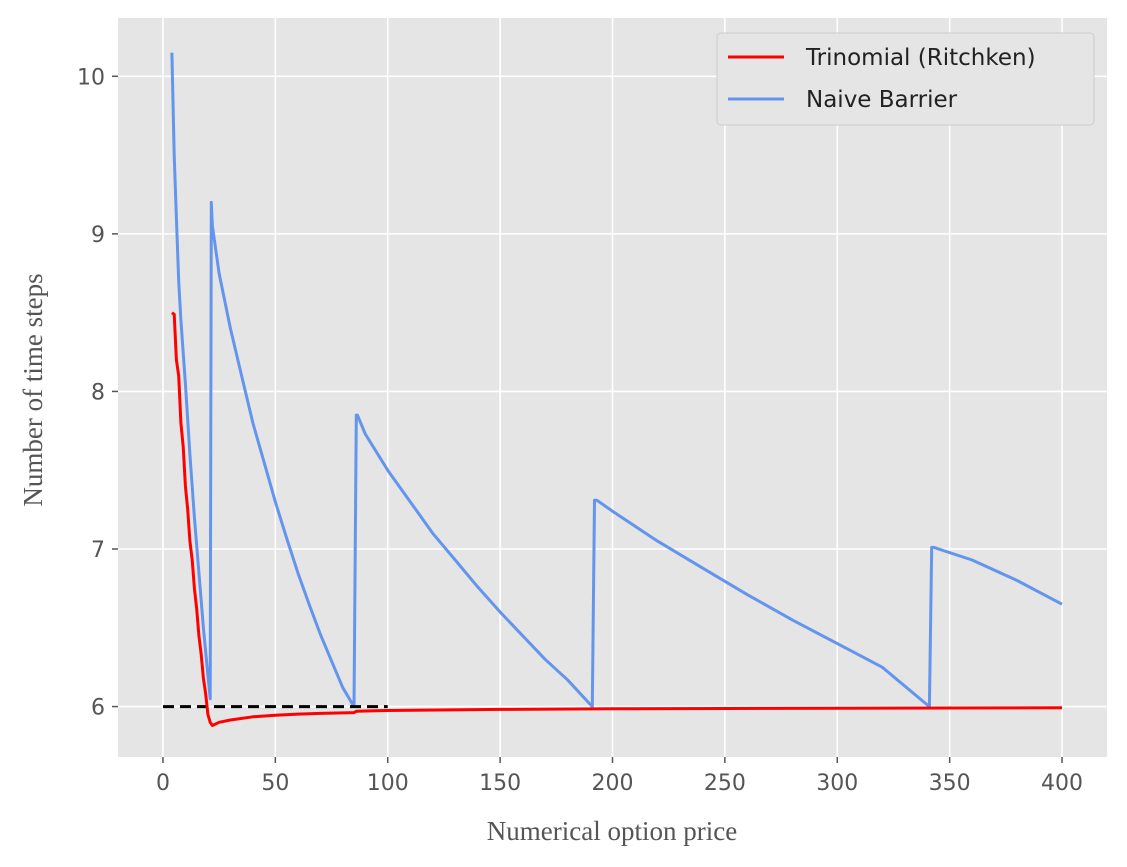  What do you see at coordinates (837, 783) in the screenshot?
I see `x-tick-label: 300` at bounding box center [837, 783].